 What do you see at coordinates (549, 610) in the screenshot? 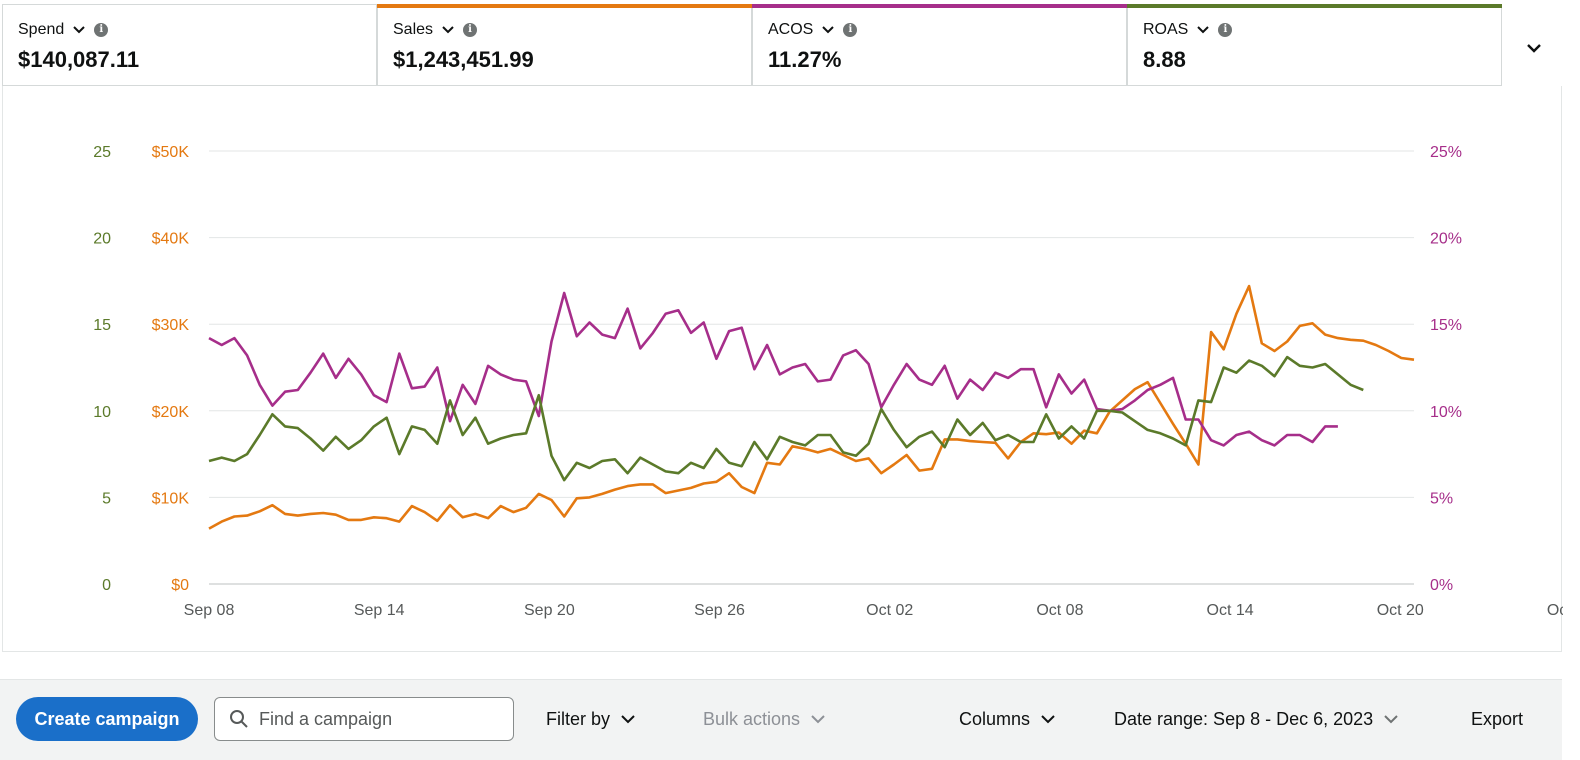
I see `x-tick-label: Sep 20` at bounding box center [549, 610].